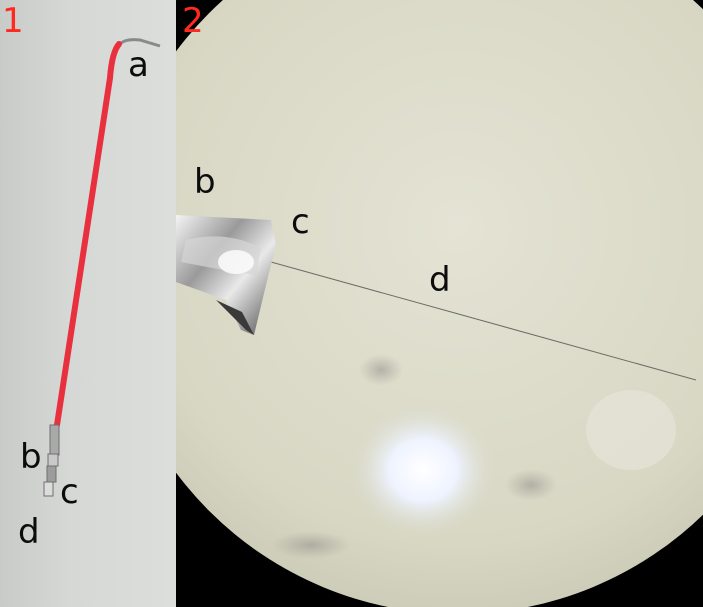  What do you see at coordinates (423, 470) in the screenshot?
I see `bright-spot` at bounding box center [423, 470].